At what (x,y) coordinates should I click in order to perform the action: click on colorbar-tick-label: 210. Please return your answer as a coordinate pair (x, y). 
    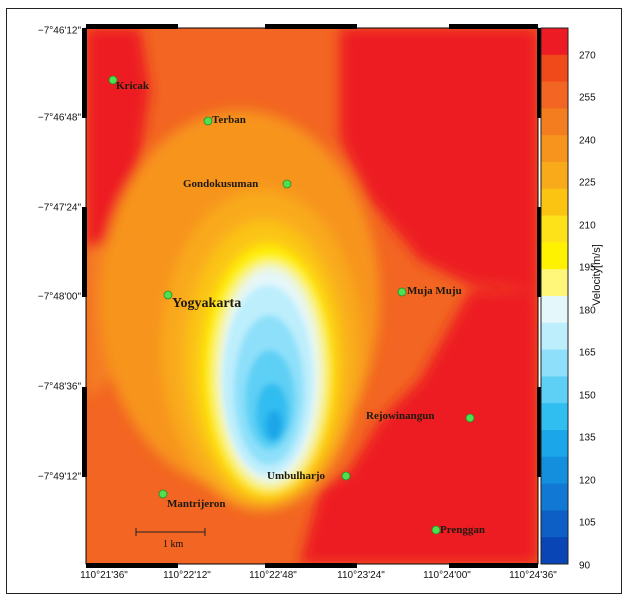
    Looking at the image, I should click on (587, 226).